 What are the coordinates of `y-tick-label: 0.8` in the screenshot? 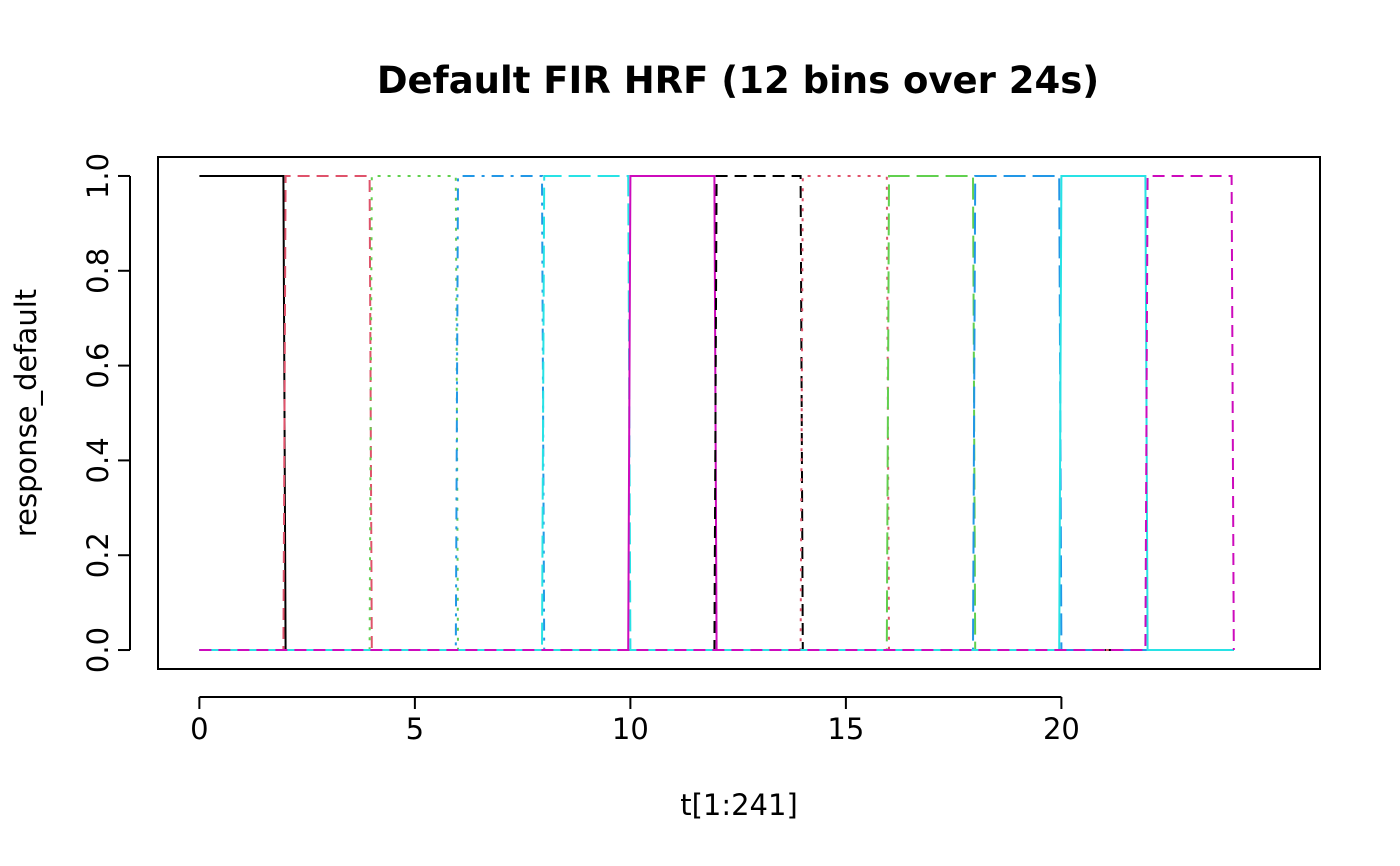 It's located at (98, 271).